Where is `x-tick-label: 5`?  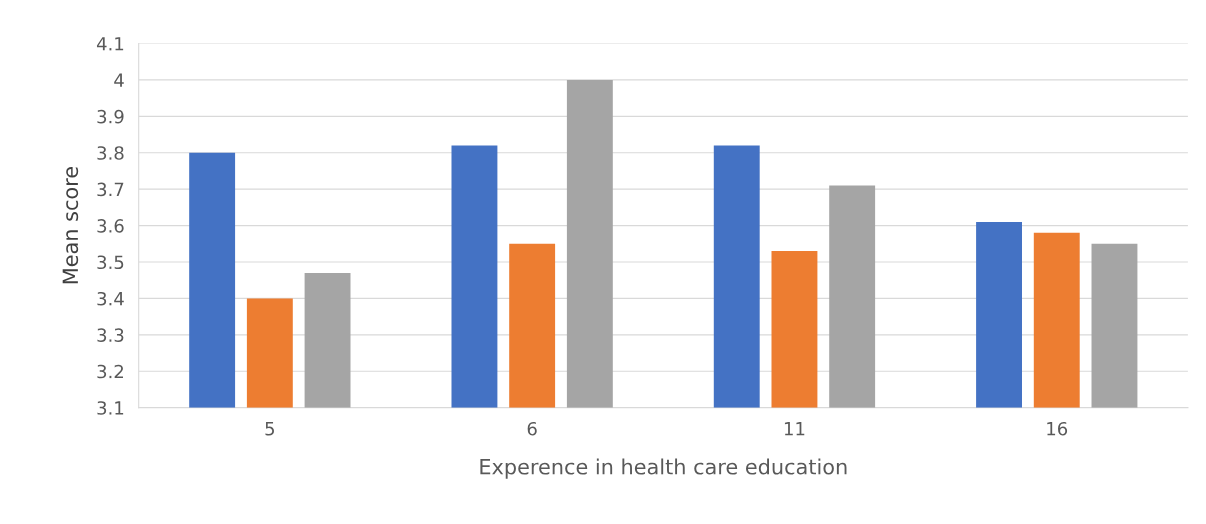
x-tick-label: 5 is located at coordinates (270, 429).